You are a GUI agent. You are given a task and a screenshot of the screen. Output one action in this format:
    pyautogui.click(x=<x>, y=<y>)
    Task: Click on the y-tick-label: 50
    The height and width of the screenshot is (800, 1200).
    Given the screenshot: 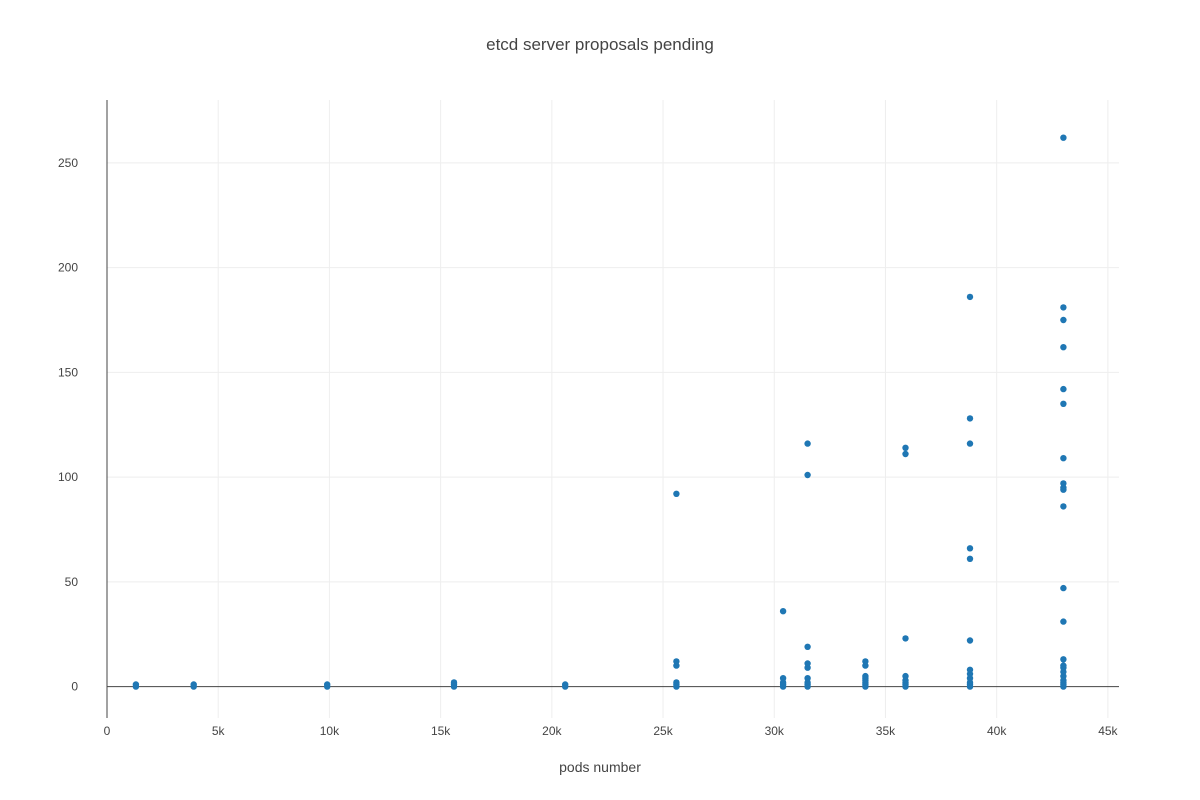 What is the action you would take?
    pyautogui.click(x=72, y=582)
    